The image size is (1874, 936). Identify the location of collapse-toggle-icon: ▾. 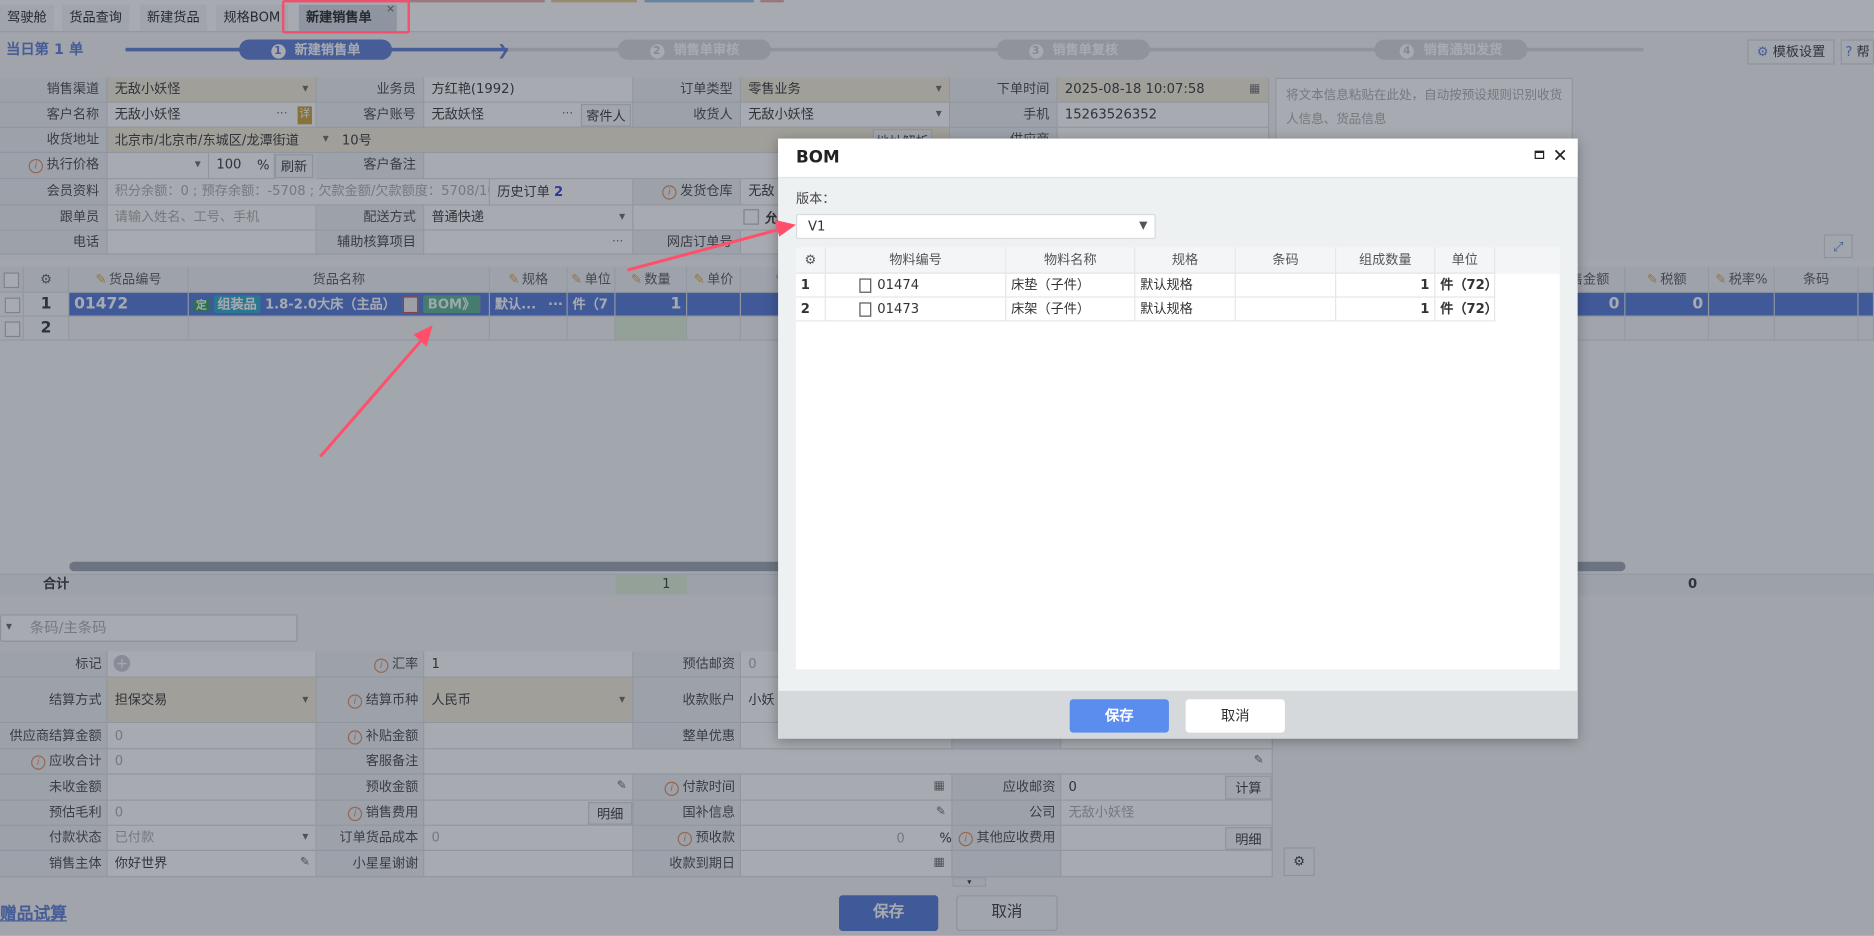
(969, 882).